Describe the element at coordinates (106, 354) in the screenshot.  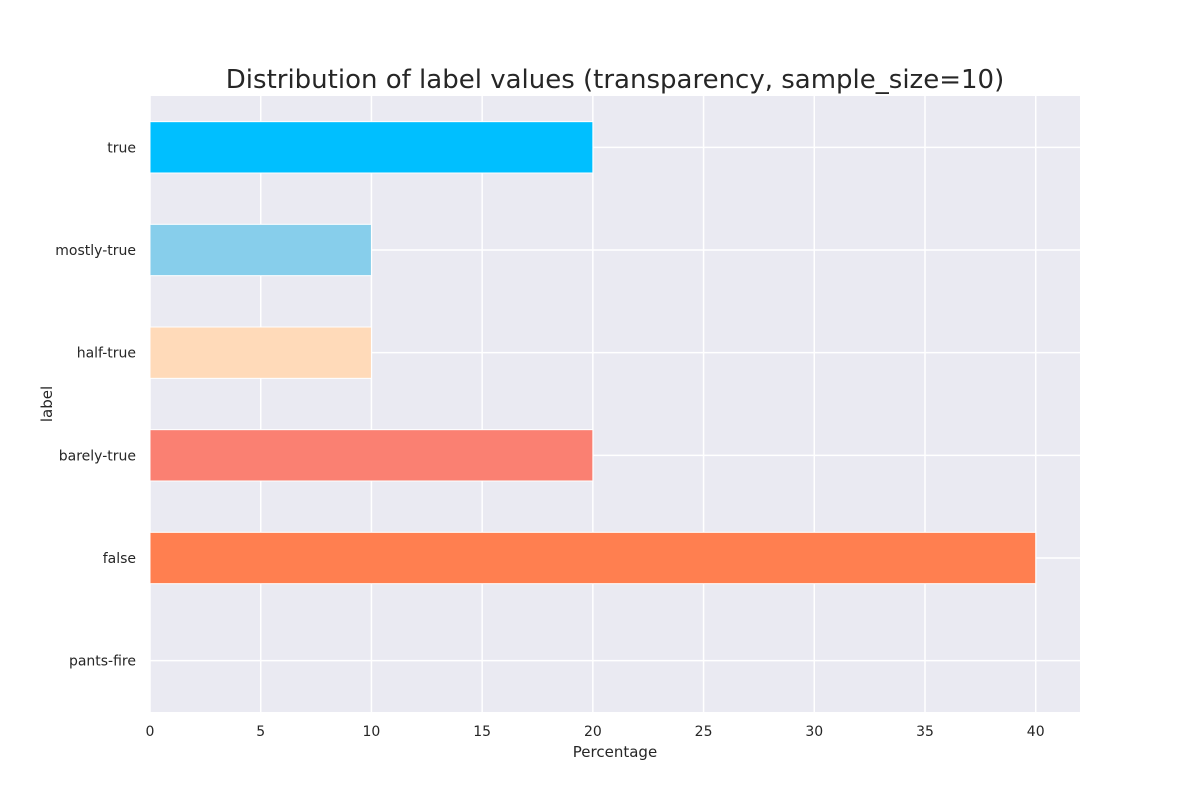
I see `y-tick-label: half-true` at that location.